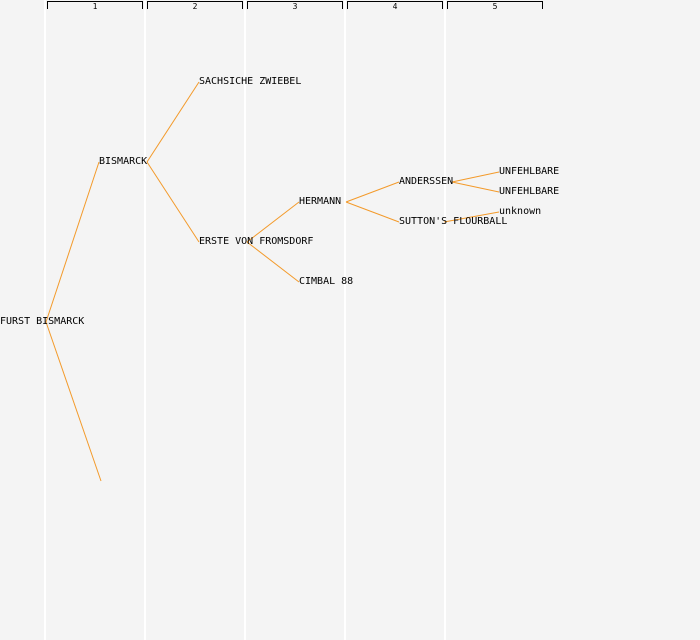 The height and width of the screenshot is (640, 700). I want to click on generation-number: 1, so click(95, 6).